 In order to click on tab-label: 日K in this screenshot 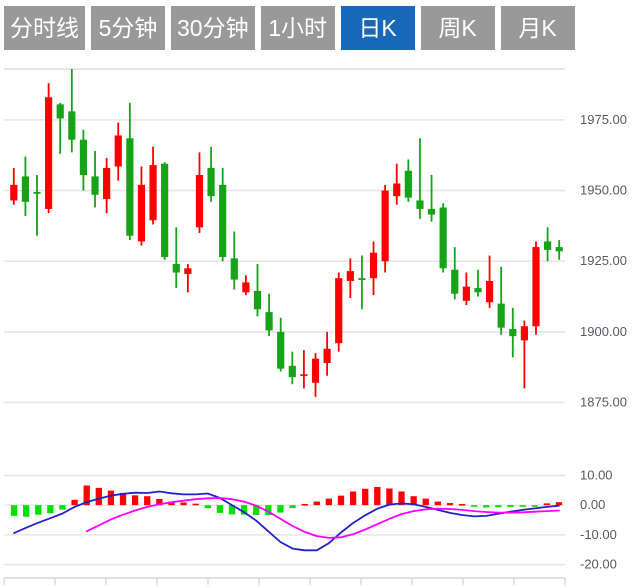, I will do `click(377, 28)`.